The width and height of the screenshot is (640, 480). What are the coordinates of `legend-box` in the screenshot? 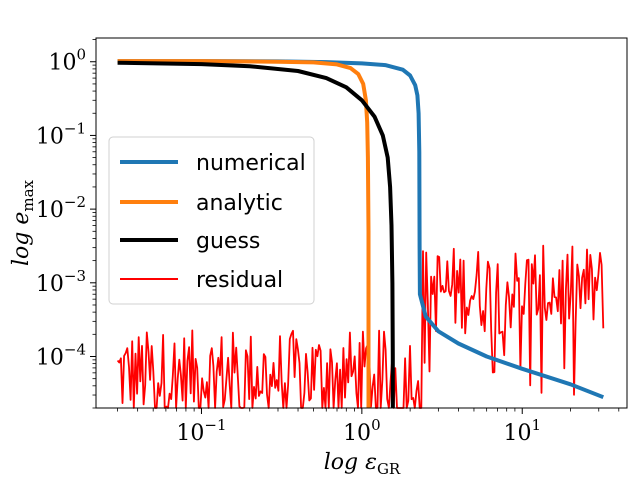 It's located at (211, 220).